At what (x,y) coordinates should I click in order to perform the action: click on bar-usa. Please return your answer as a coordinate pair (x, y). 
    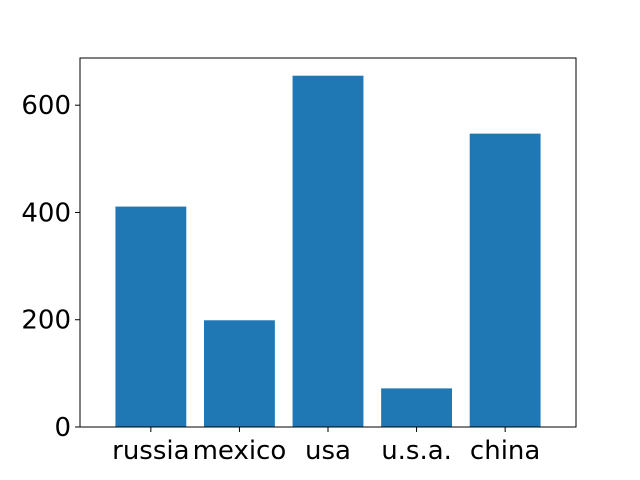
    Looking at the image, I should click on (328, 251).